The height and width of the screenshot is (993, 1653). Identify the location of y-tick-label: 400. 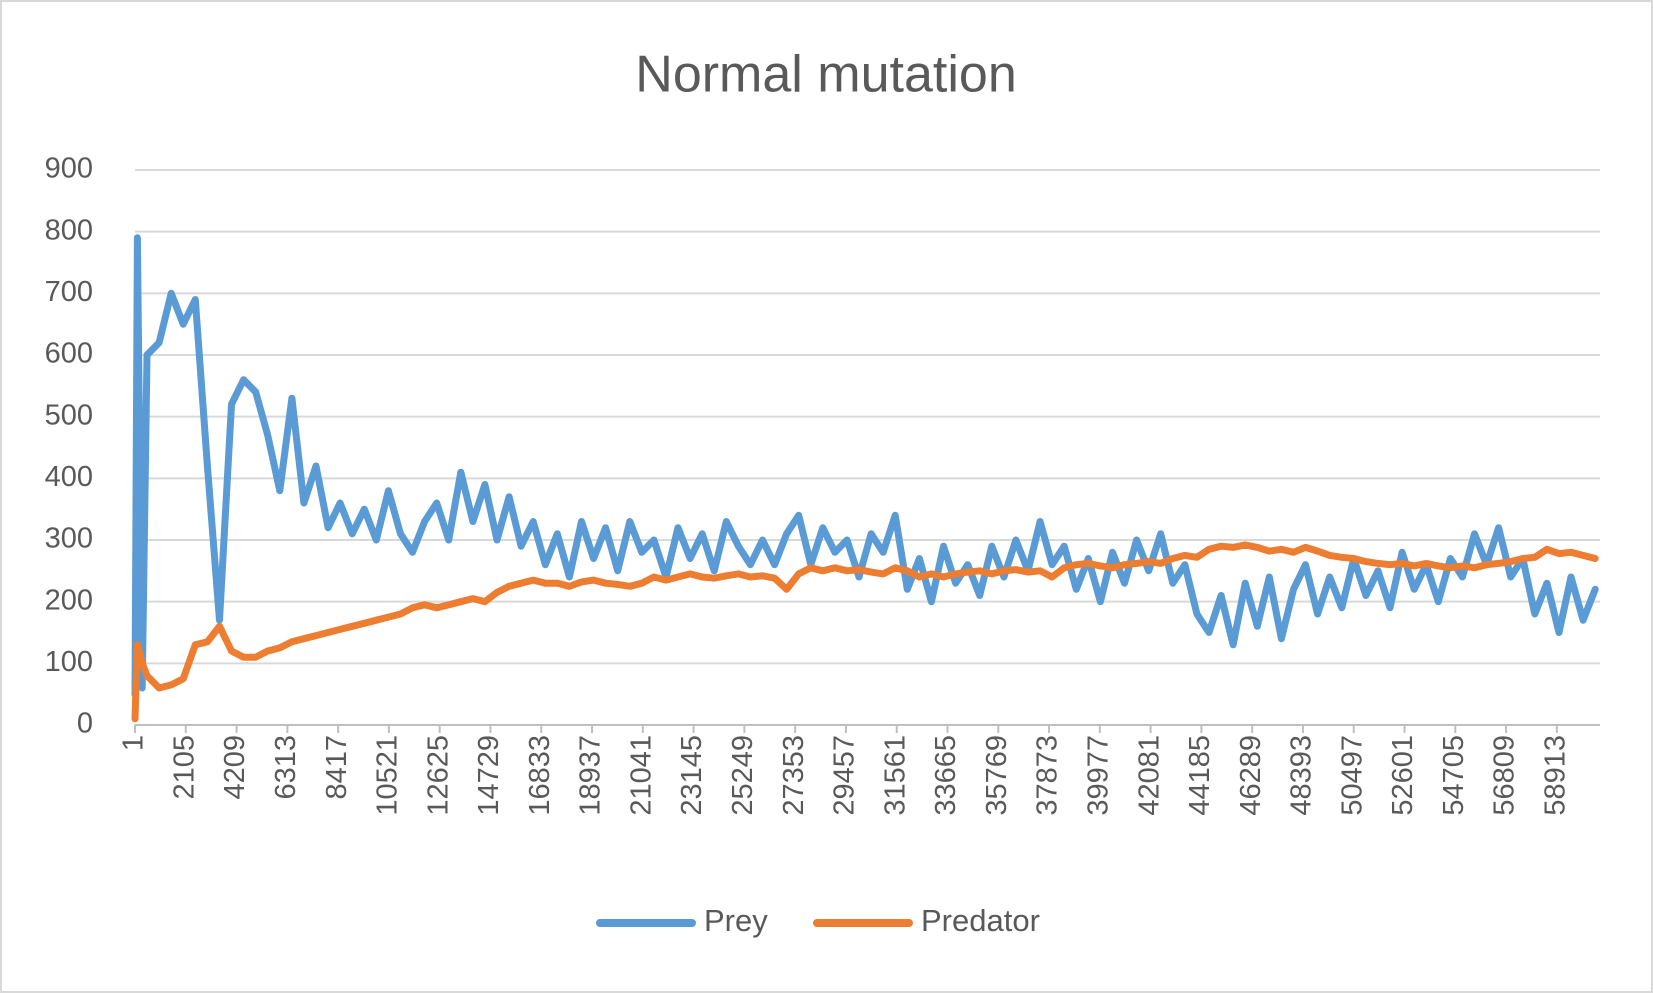
(69, 477).